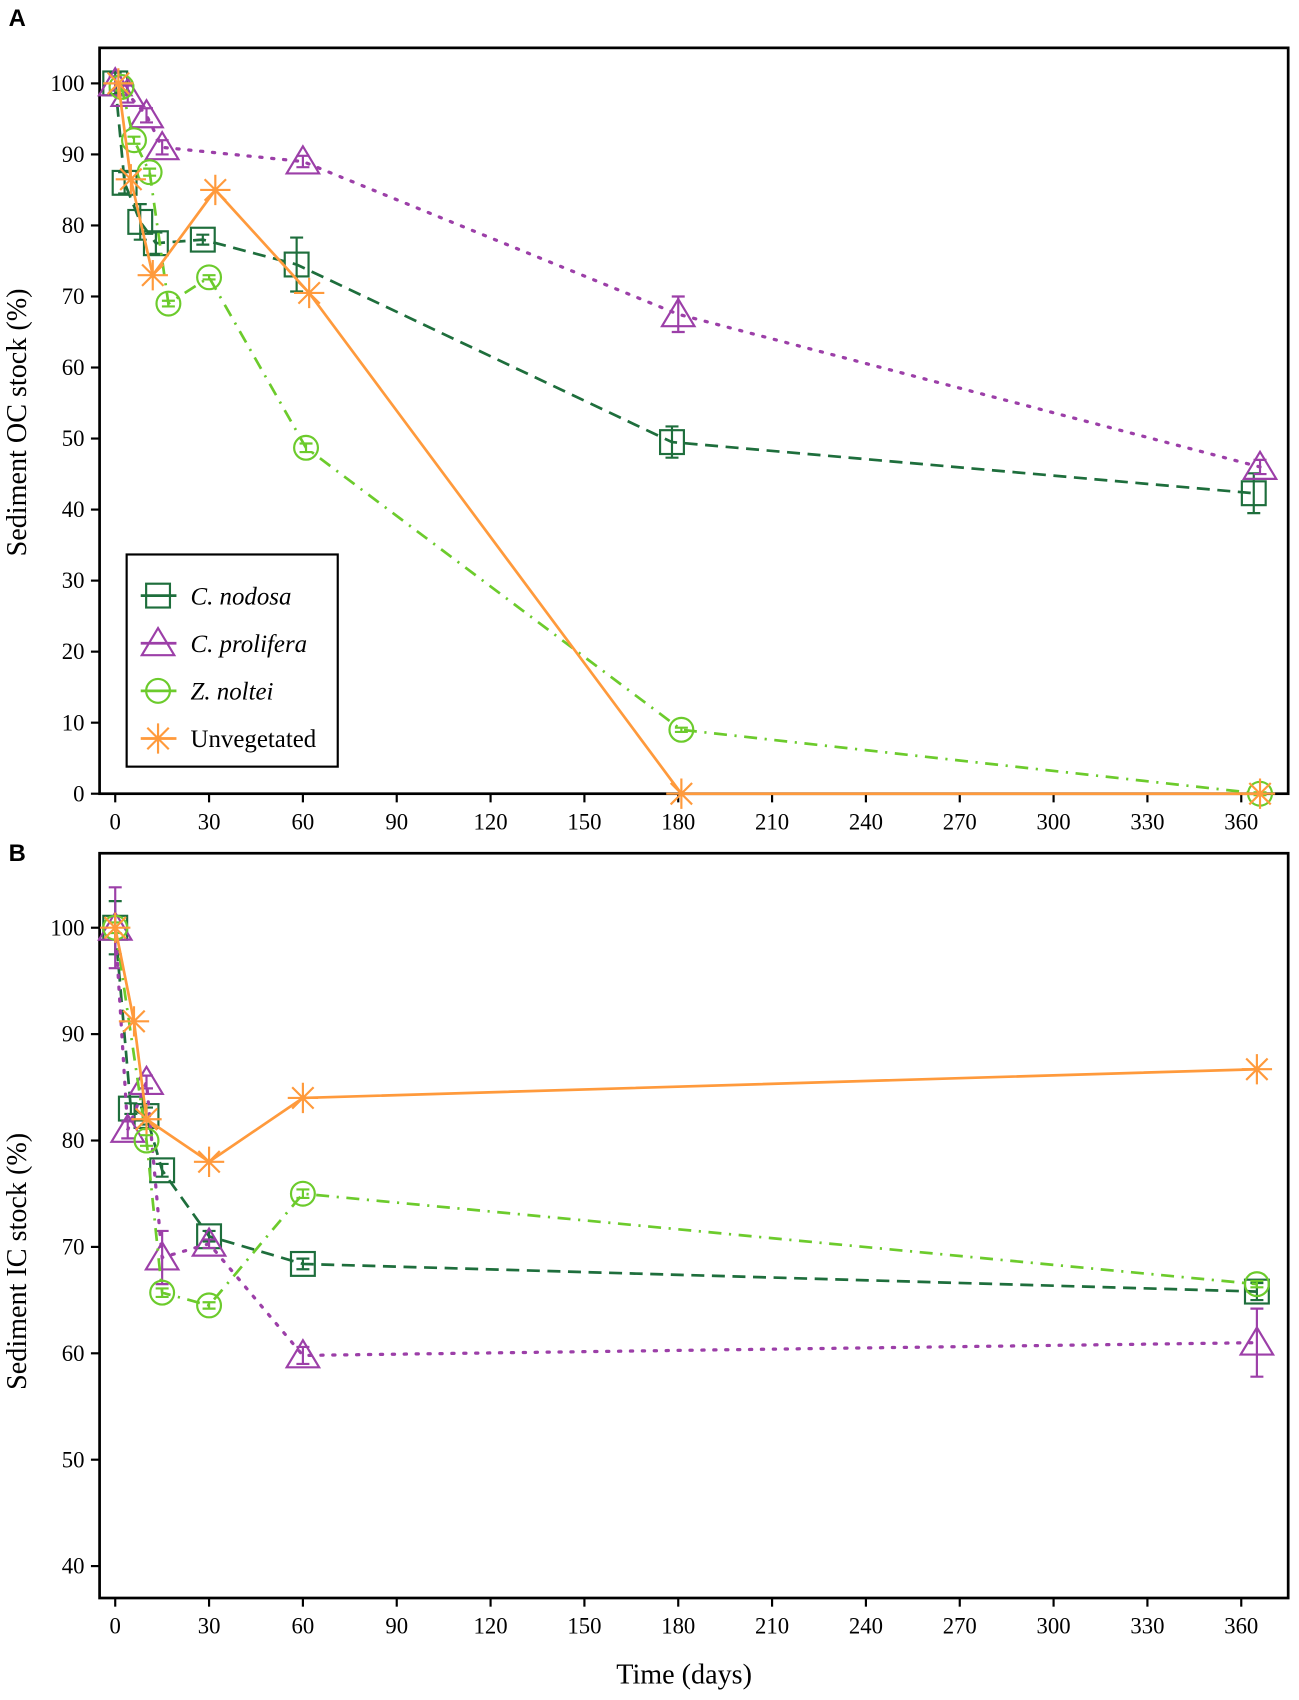 The image size is (1299, 1700). Describe the element at coordinates (73, 580) in the screenshot. I see `y-tick-label: 30` at that location.